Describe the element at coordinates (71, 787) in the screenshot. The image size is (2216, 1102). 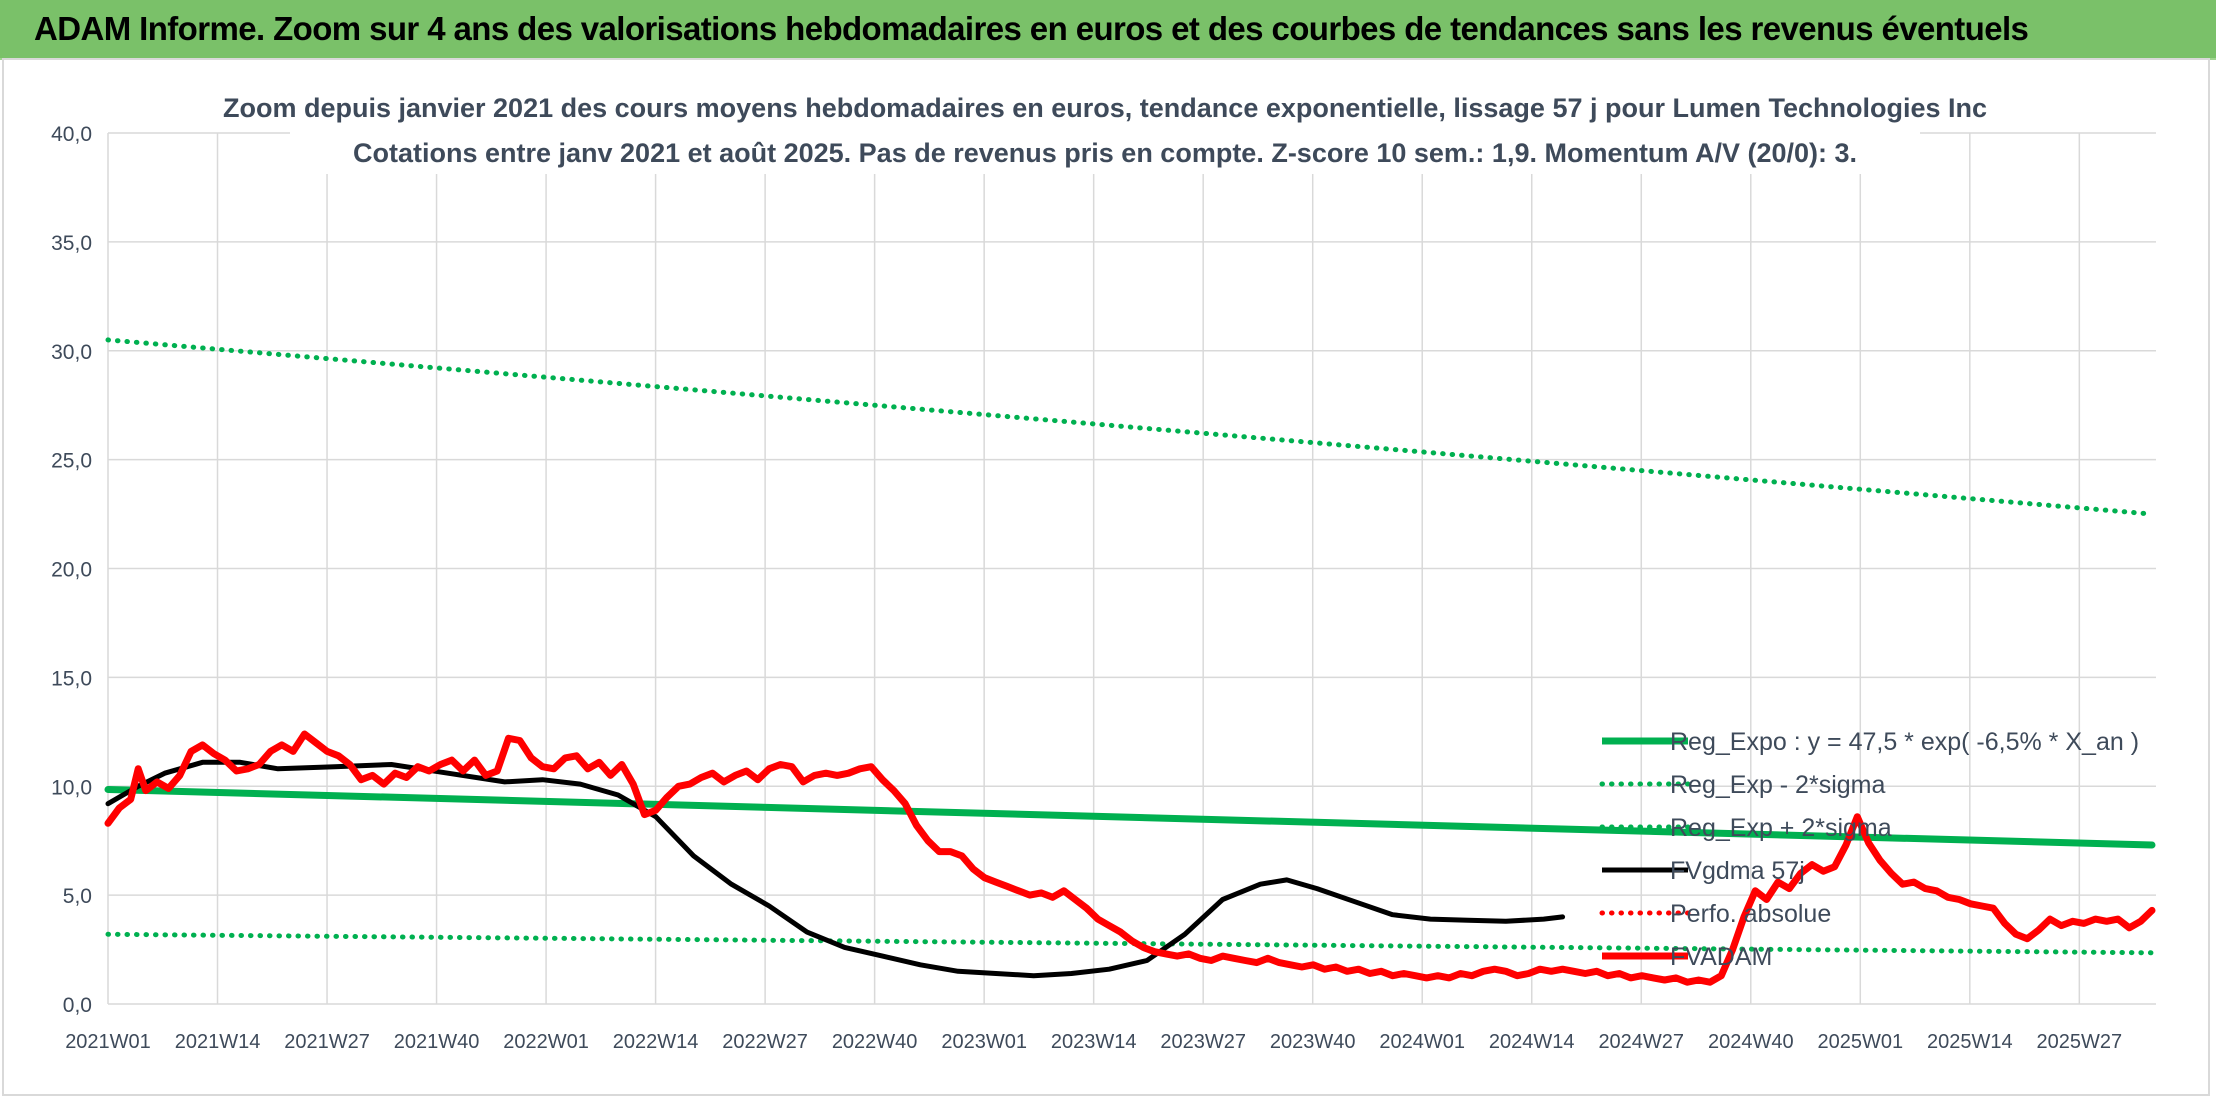
I see `y-tick-label: 10,0` at that location.